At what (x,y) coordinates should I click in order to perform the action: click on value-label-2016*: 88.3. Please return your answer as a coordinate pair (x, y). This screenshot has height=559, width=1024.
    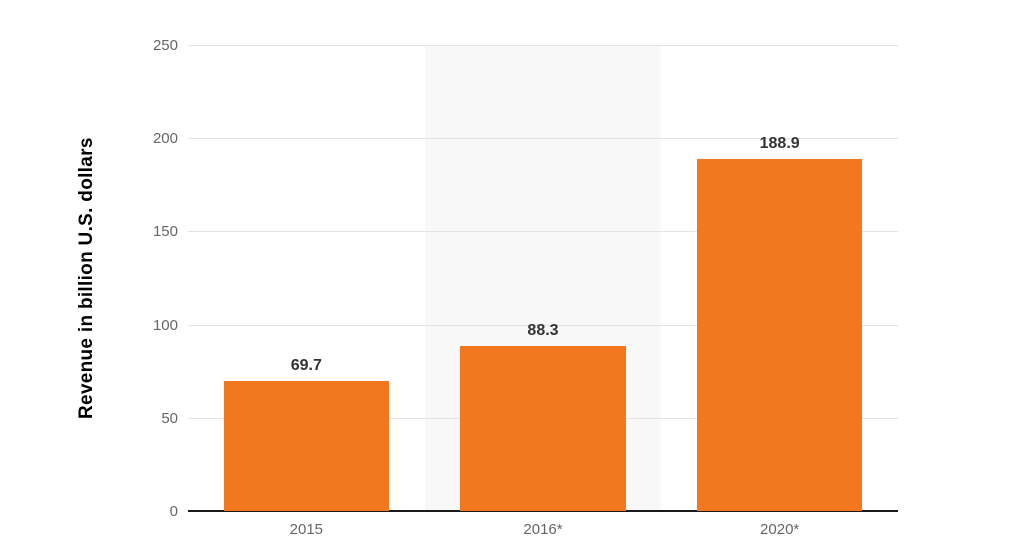
    Looking at the image, I should click on (543, 331).